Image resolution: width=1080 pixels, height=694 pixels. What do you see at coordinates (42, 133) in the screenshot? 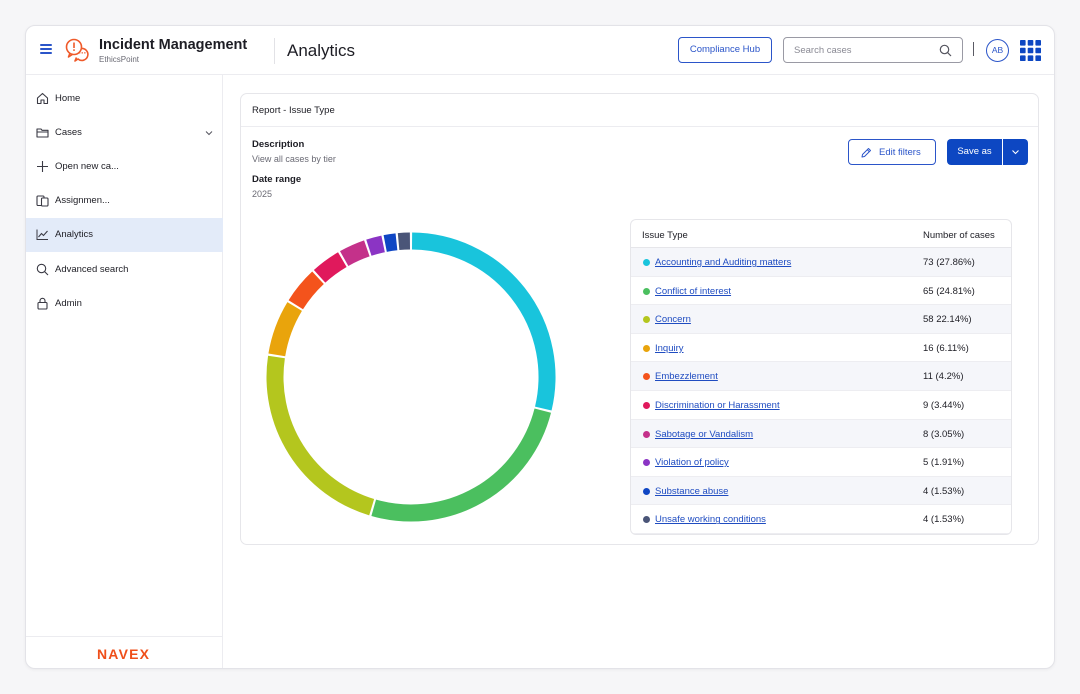
I see `folder-icon` at bounding box center [42, 133].